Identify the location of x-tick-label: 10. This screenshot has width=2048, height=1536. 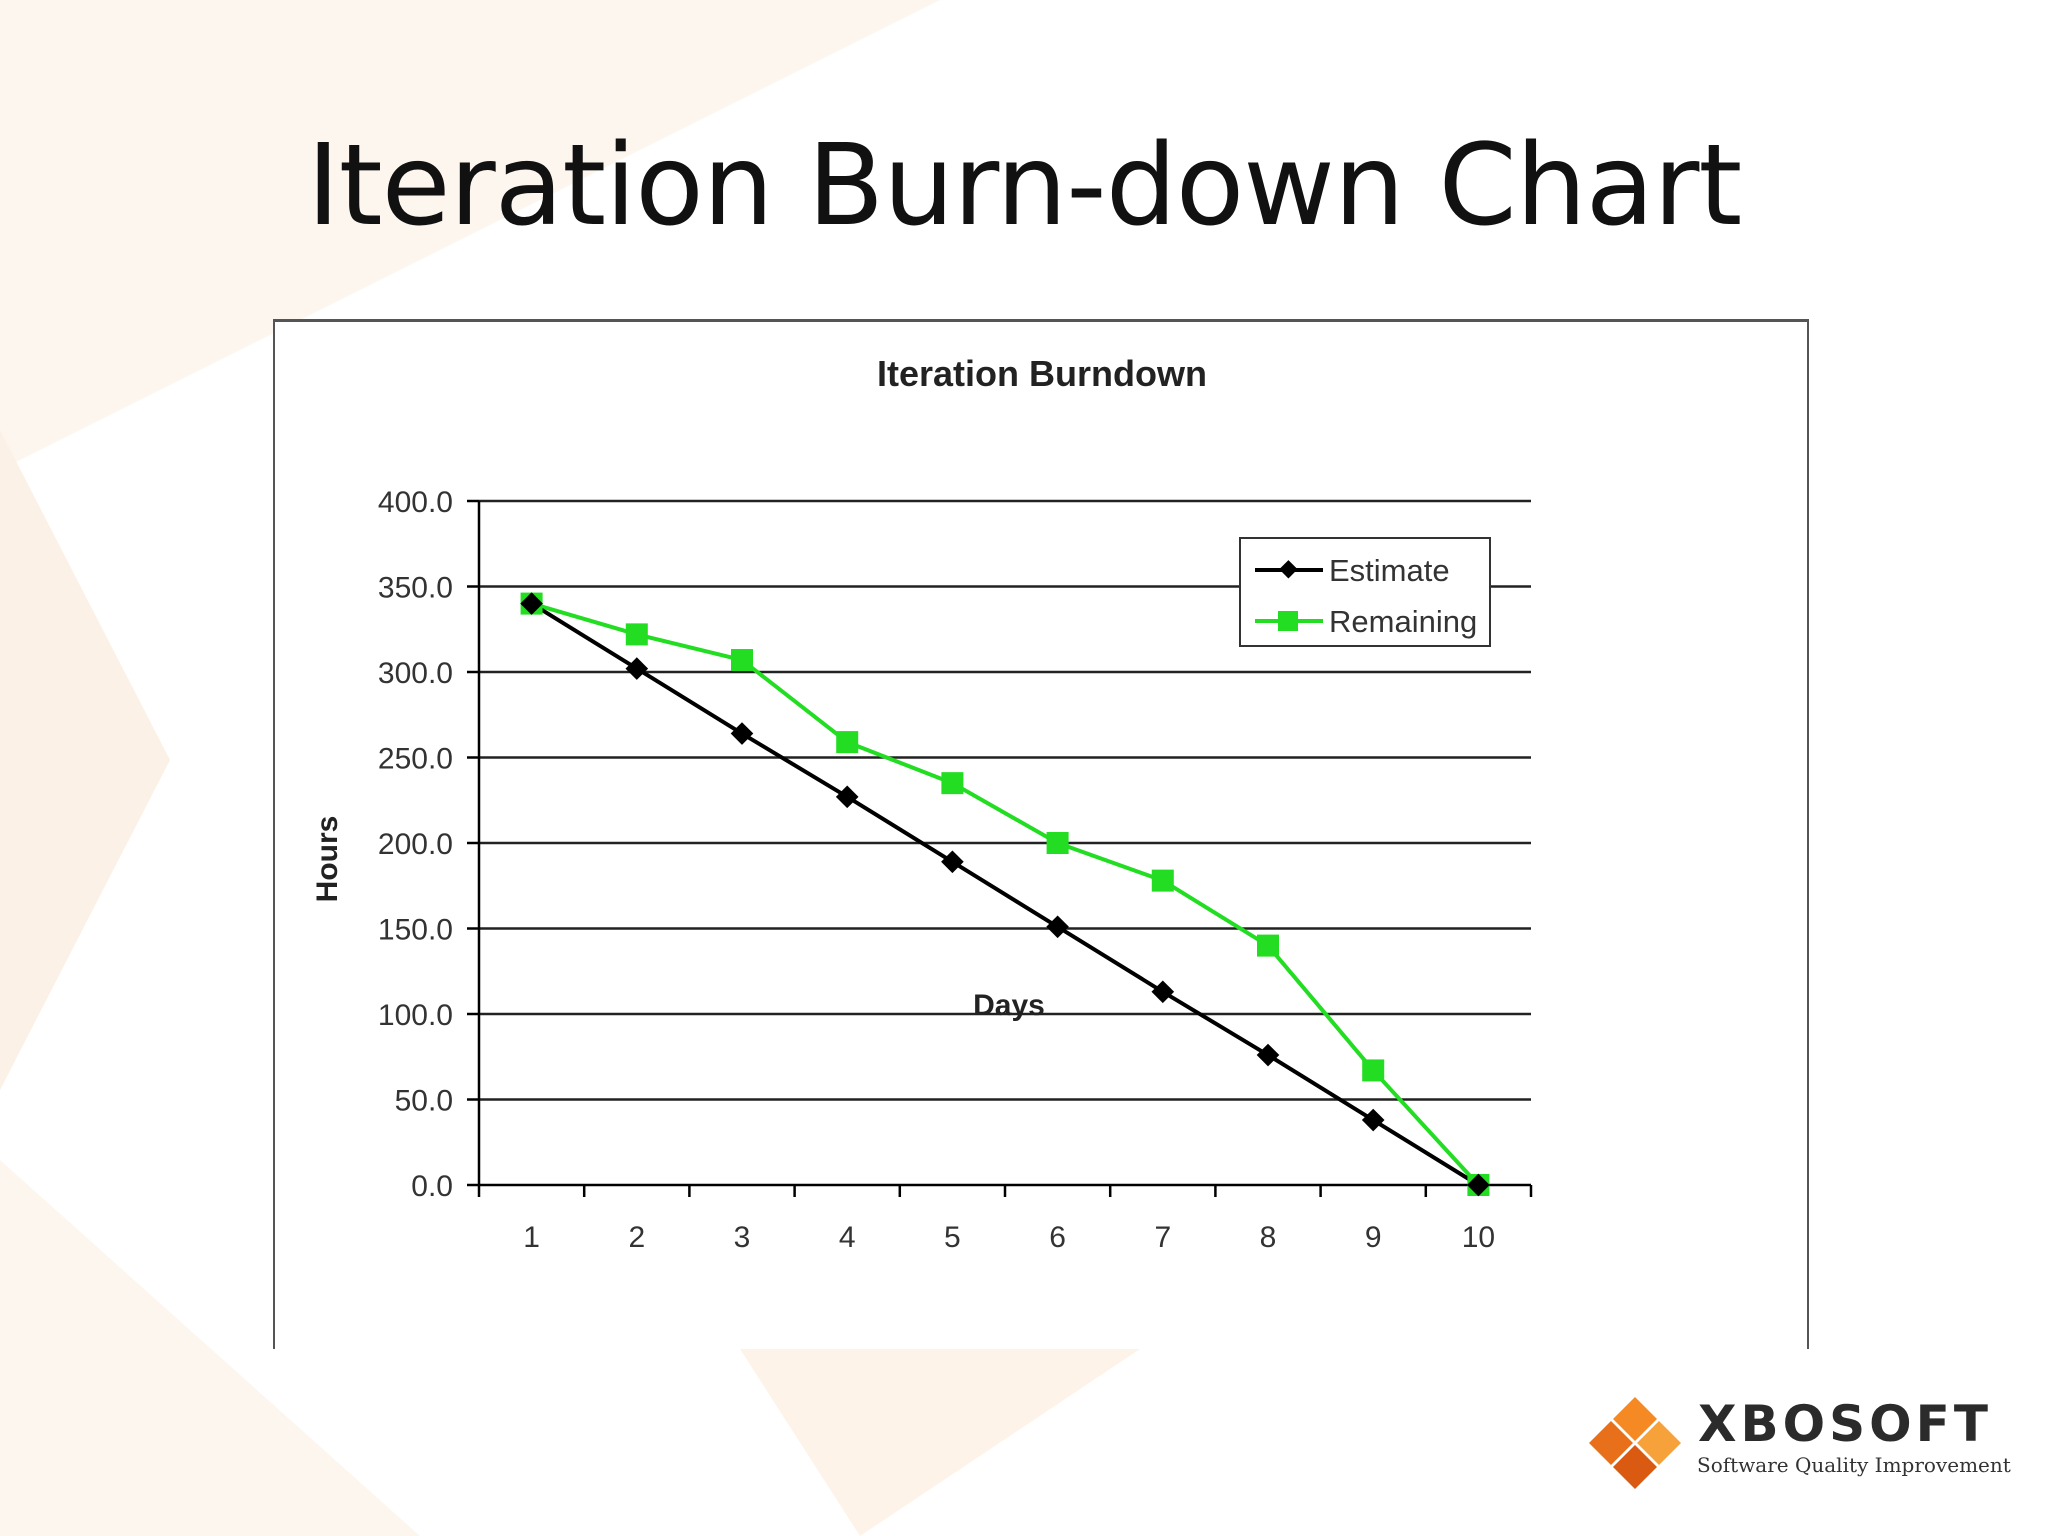
(1478, 1237).